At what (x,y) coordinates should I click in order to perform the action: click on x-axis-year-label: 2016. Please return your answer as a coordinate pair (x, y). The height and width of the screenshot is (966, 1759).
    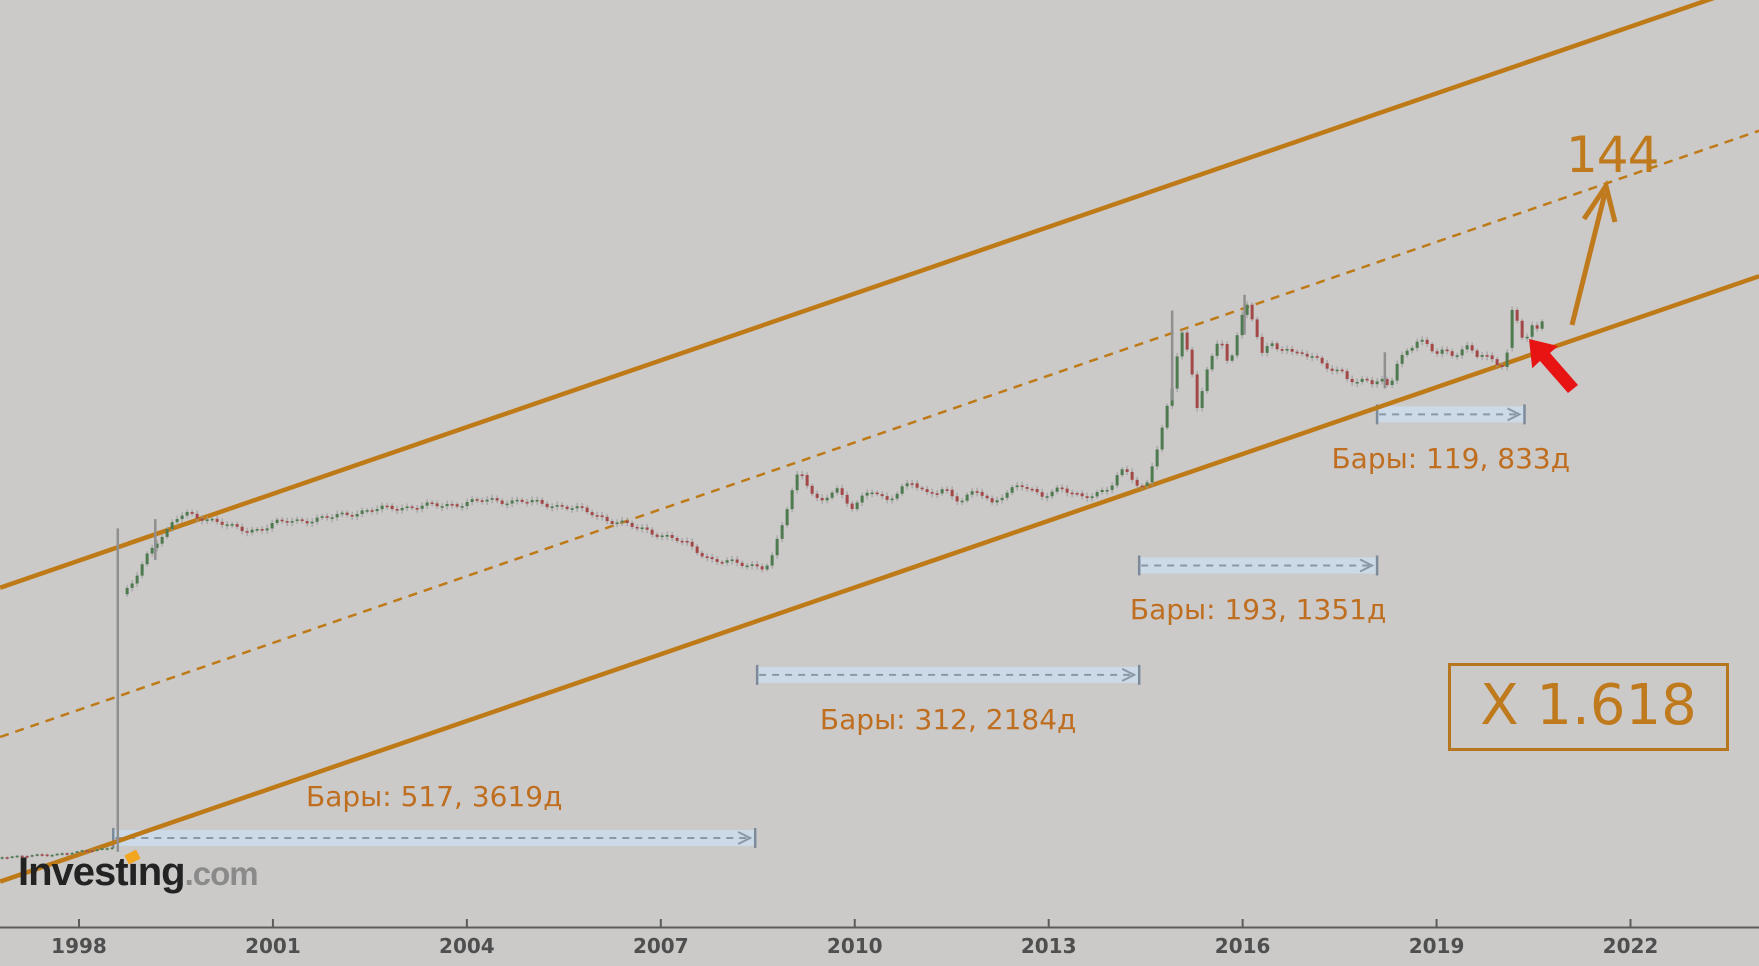
    Looking at the image, I should click on (1242, 946).